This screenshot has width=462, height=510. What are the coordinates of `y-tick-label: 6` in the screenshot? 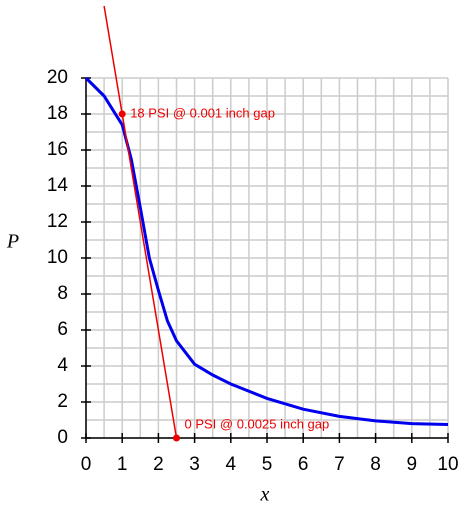 It's located at (62, 329).